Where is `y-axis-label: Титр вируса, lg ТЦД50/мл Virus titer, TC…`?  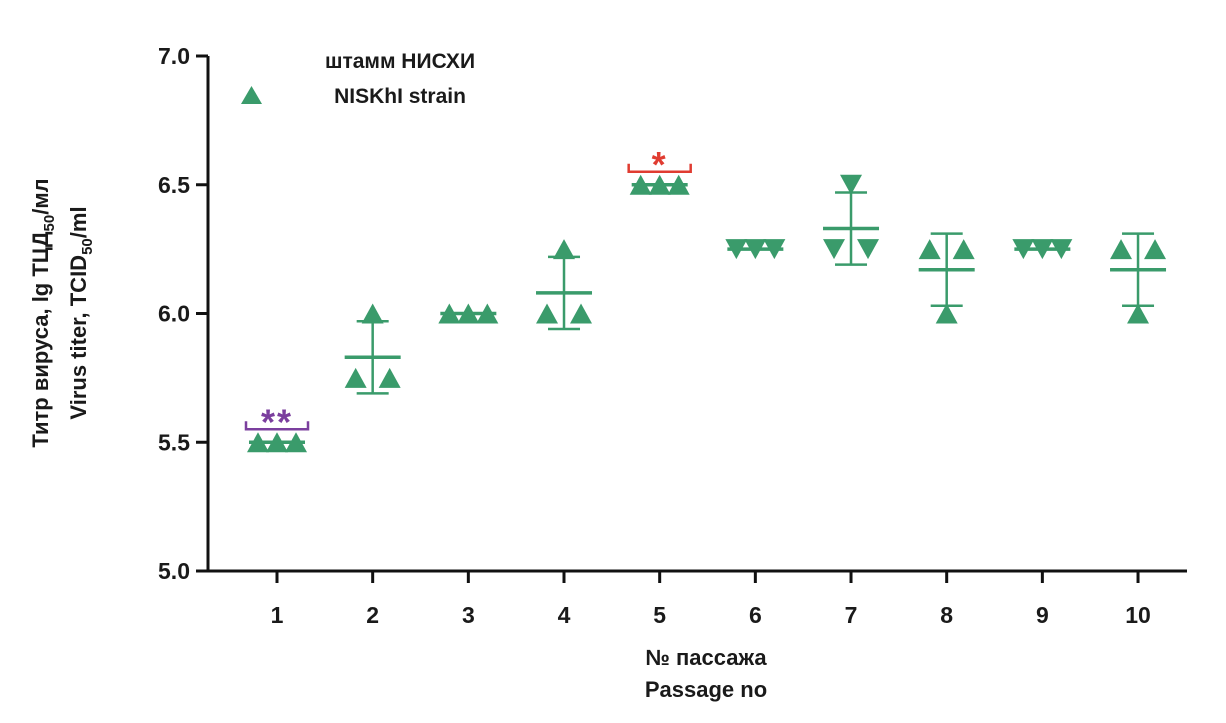 y-axis-label: Титр вируса, lg ТЦД50/мл Virus titer, TC… is located at coordinates (62, 312).